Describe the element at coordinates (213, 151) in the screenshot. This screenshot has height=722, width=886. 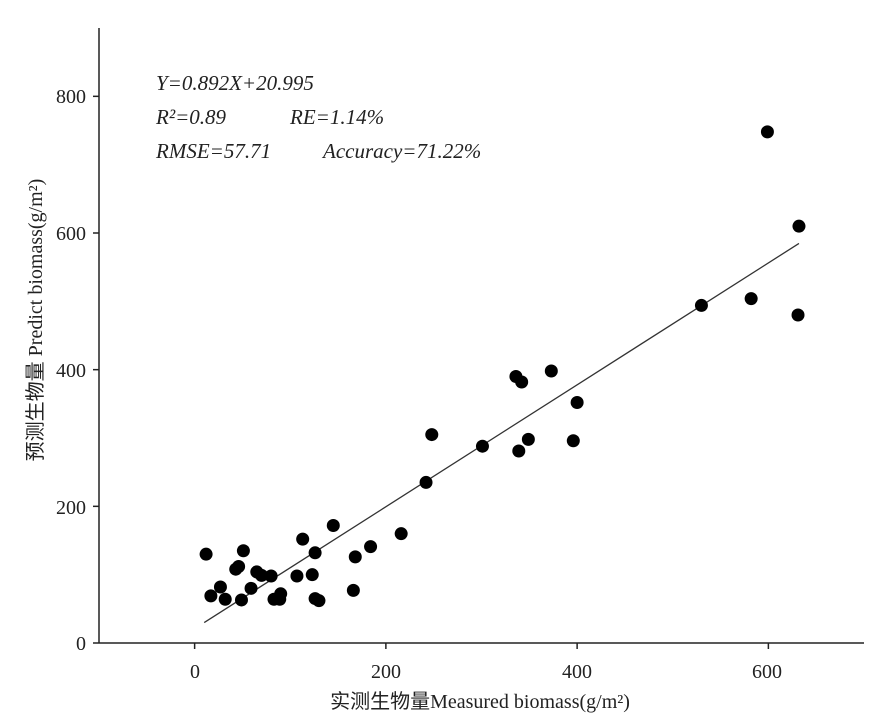
I see `rmse: RMSE=57.71` at that location.